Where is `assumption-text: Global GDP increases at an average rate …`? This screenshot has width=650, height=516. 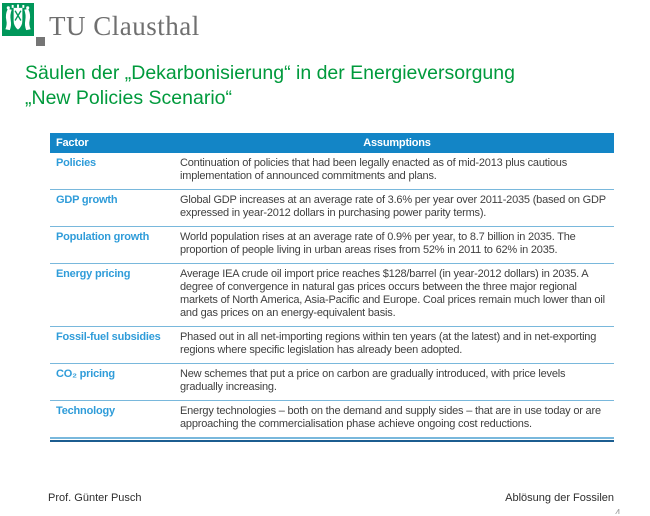 assumption-text: Global GDP increases at an average rate … is located at coordinates (393, 206).